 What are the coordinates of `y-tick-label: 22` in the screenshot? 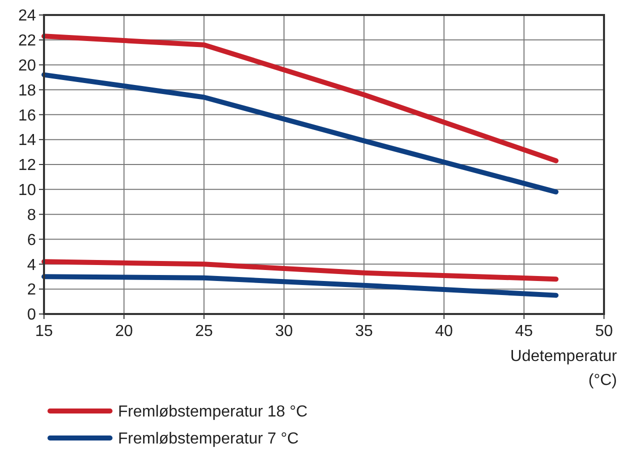 It's located at (27, 41).